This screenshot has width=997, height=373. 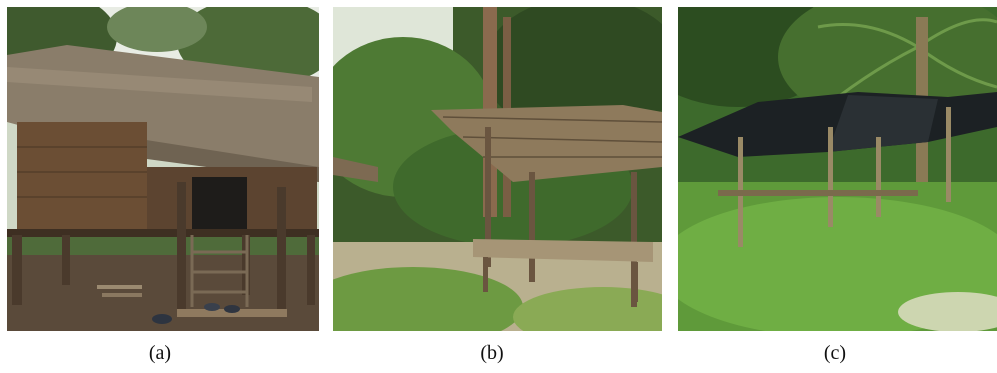 What do you see at coordinates (160, 353) in the screenshot?
I see `caption-a: (a)` at bounding box center [160, 353].